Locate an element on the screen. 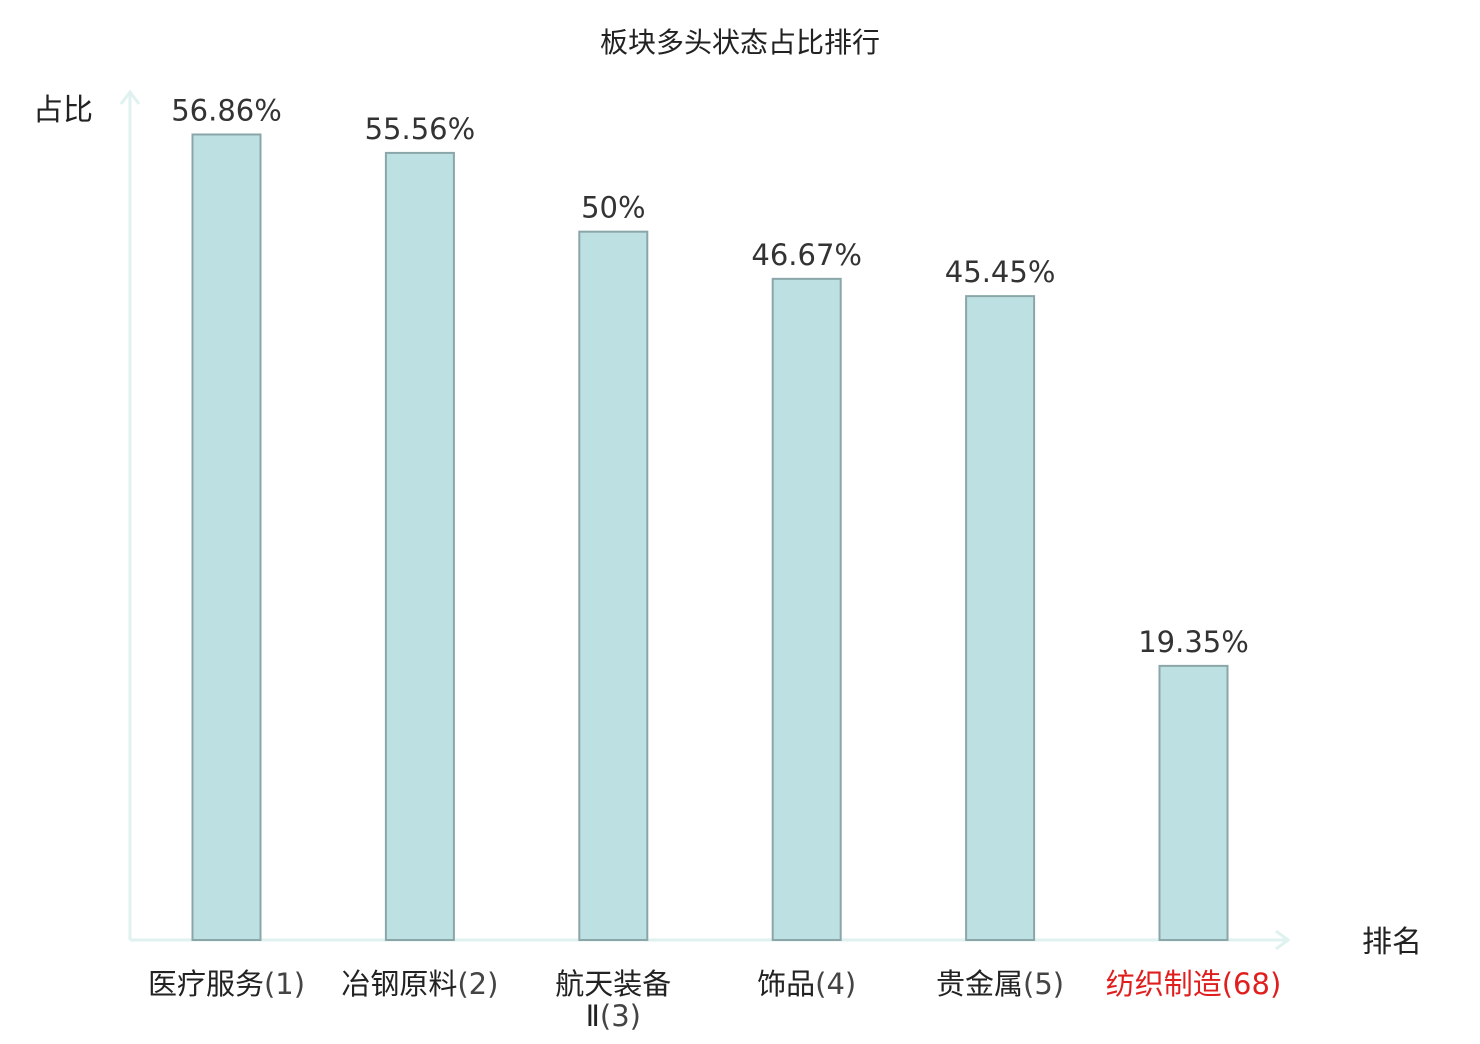 This screenshot has height=1044, width=1480. x-tick-label-2: 冶钢原料(2) is located at coordinates (419, 984).